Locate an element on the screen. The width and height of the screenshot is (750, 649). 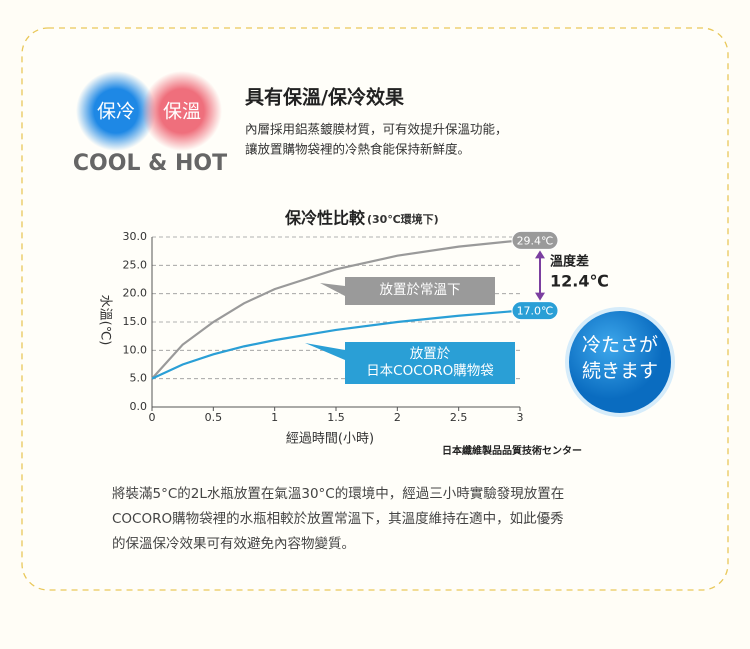
legend-label: 放置於常溫下 is located at coordinates (420, 291).